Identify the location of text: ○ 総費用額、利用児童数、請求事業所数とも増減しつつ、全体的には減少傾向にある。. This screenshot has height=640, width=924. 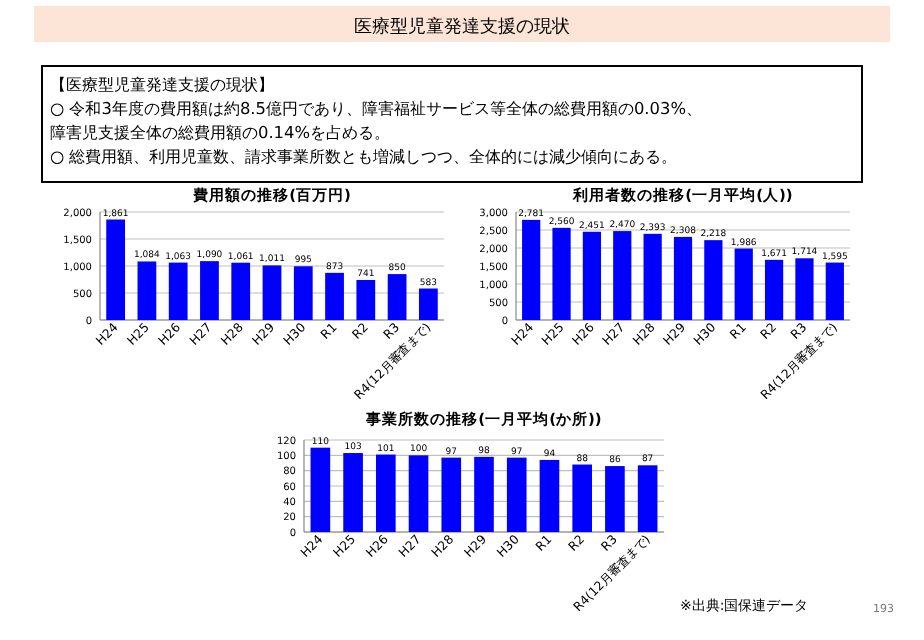
(364, 156).